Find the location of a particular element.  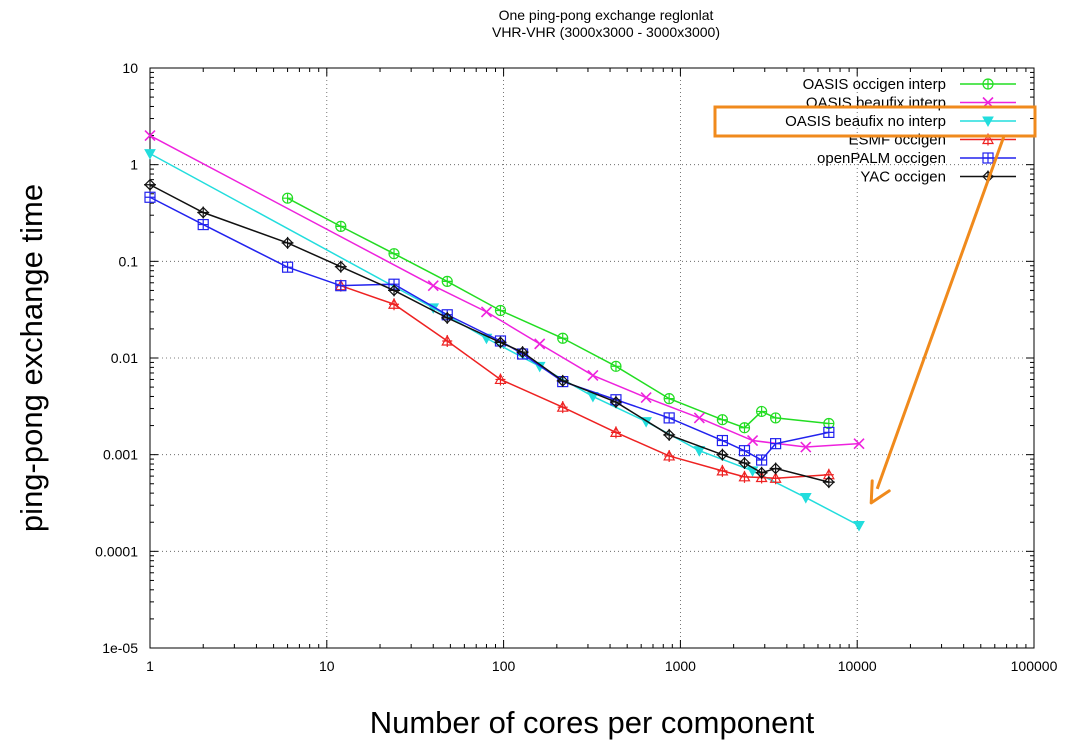

x-tick-label: 1 is located at coordinates (150, 666).